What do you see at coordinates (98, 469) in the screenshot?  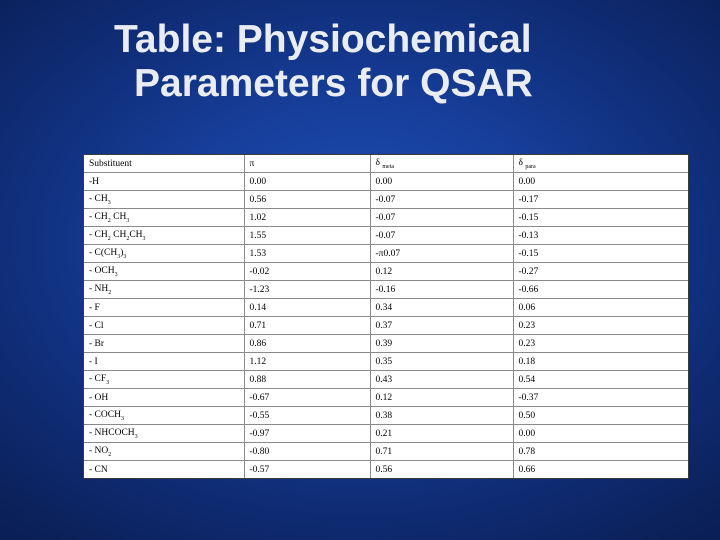 I see `formula-text: - CN` at bounding box center [98, 469].